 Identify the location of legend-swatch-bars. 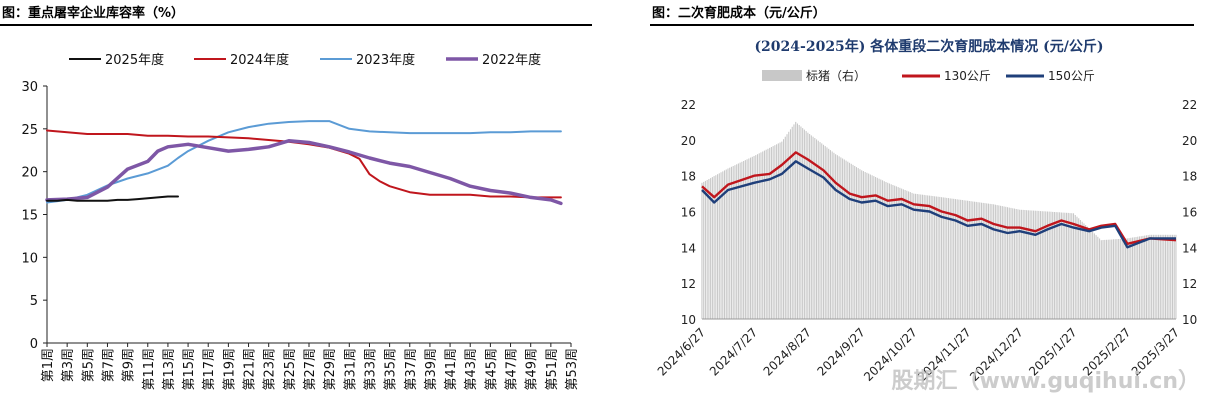
(782, 75).